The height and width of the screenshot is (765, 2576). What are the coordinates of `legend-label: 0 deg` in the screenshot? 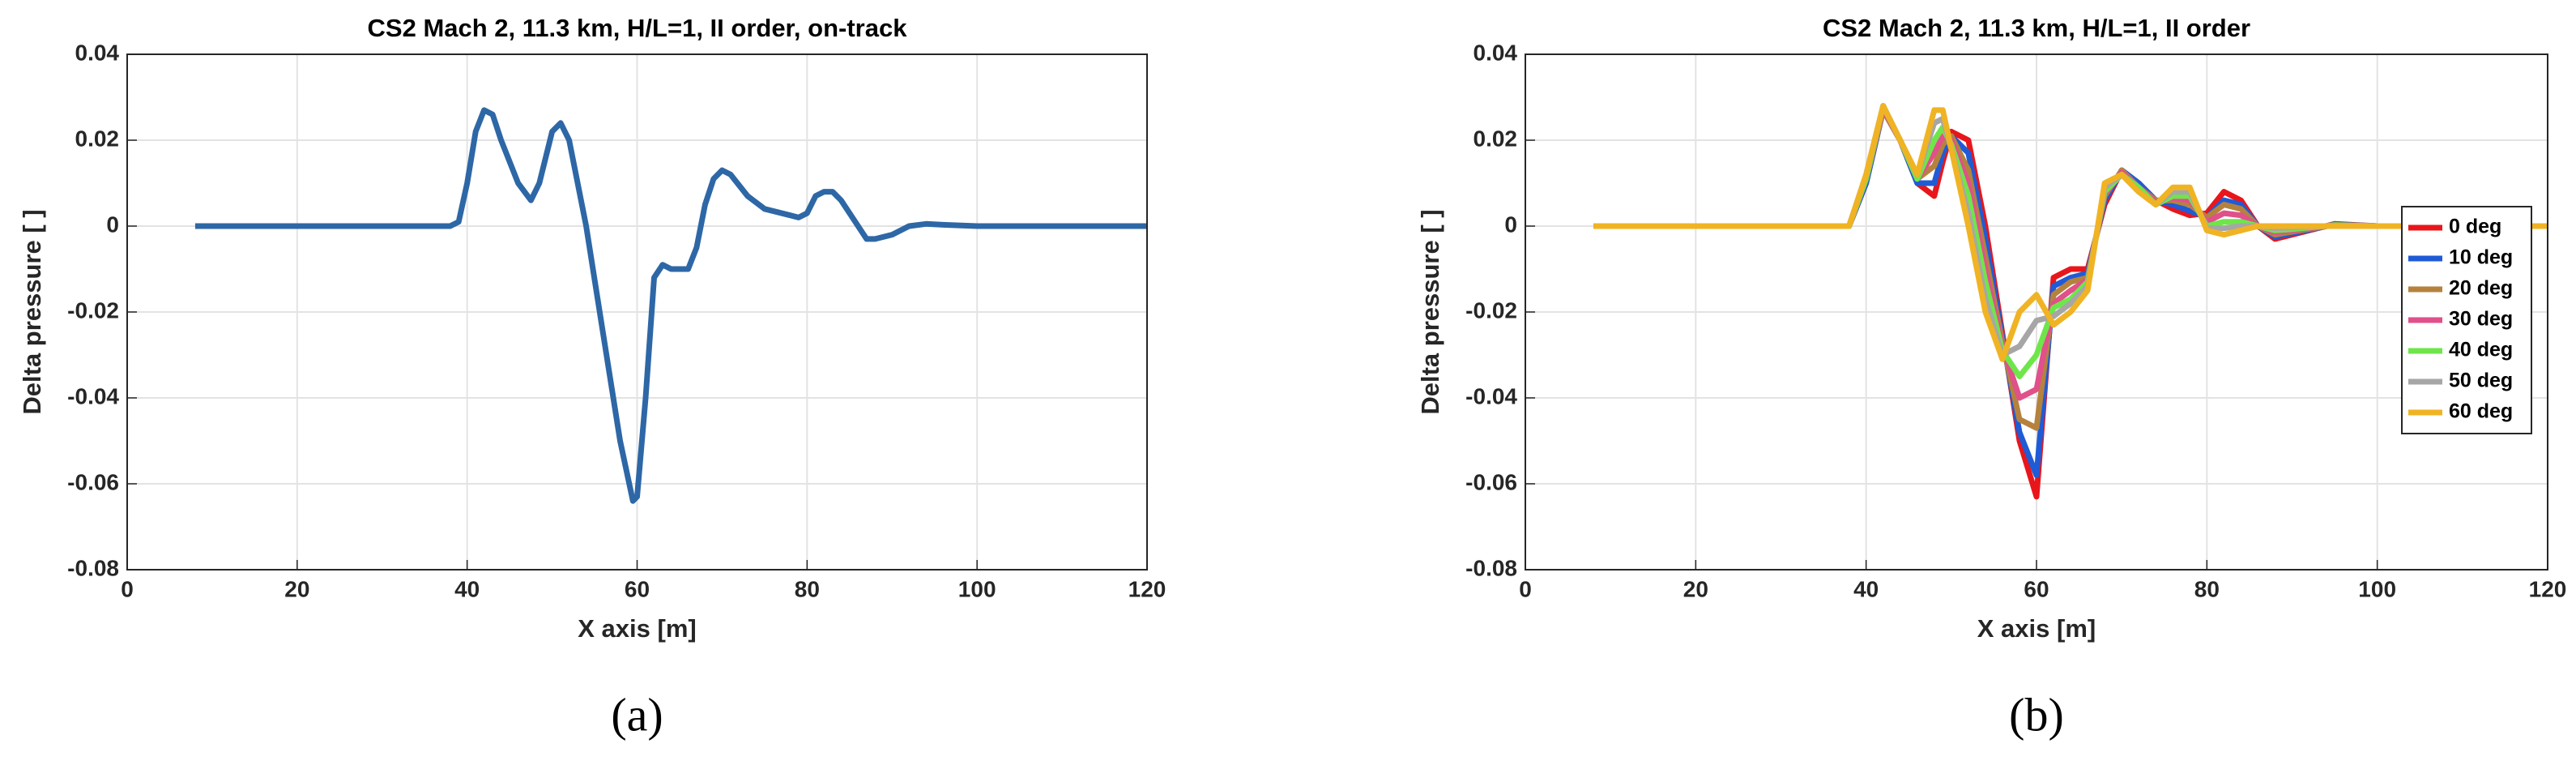 It's located at (2475, 227).